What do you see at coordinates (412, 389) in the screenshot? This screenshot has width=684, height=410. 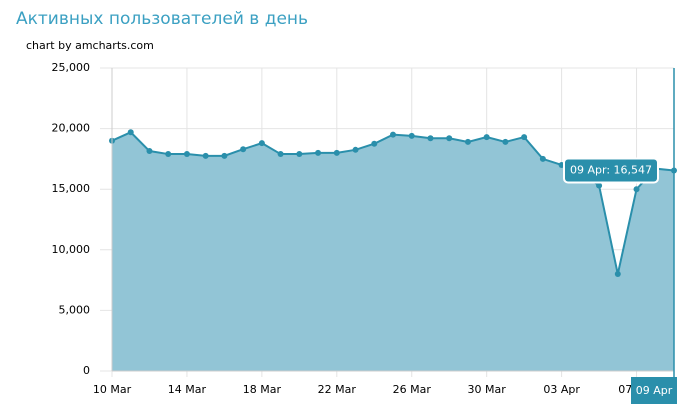 I see `x-tick-label: 26 Mar` at bounding box center [412, 389].